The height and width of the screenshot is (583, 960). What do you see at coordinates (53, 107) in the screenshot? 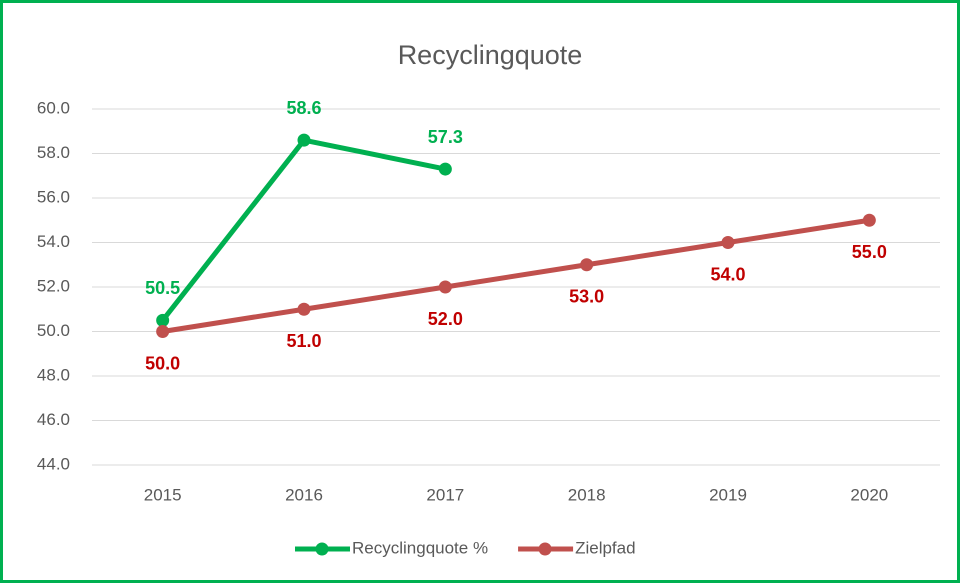
I see `y-tick-label: 60.0` at bounding box center [53, 107].